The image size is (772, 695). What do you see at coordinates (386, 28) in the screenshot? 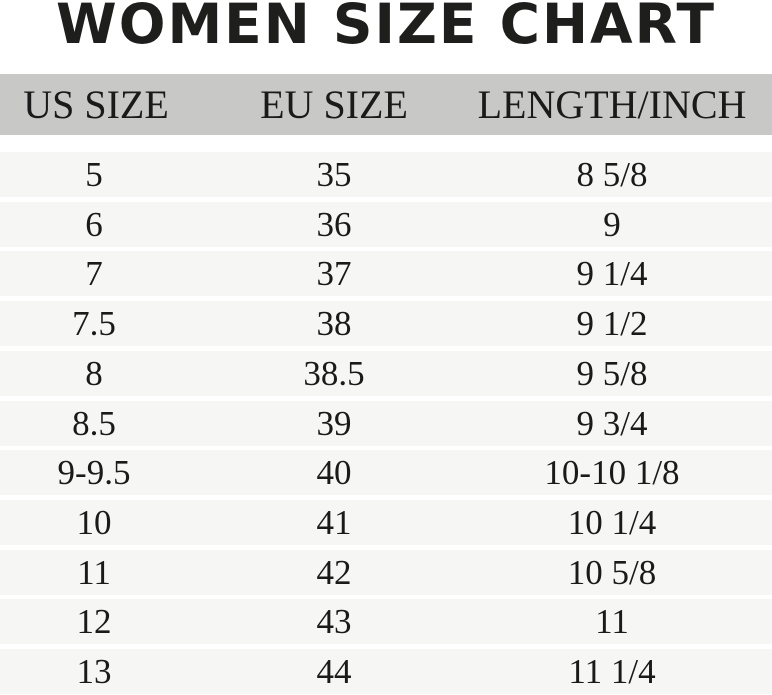
I see `chart-title: WOMEN SIZE CHART` at bounding box center [386, 28].